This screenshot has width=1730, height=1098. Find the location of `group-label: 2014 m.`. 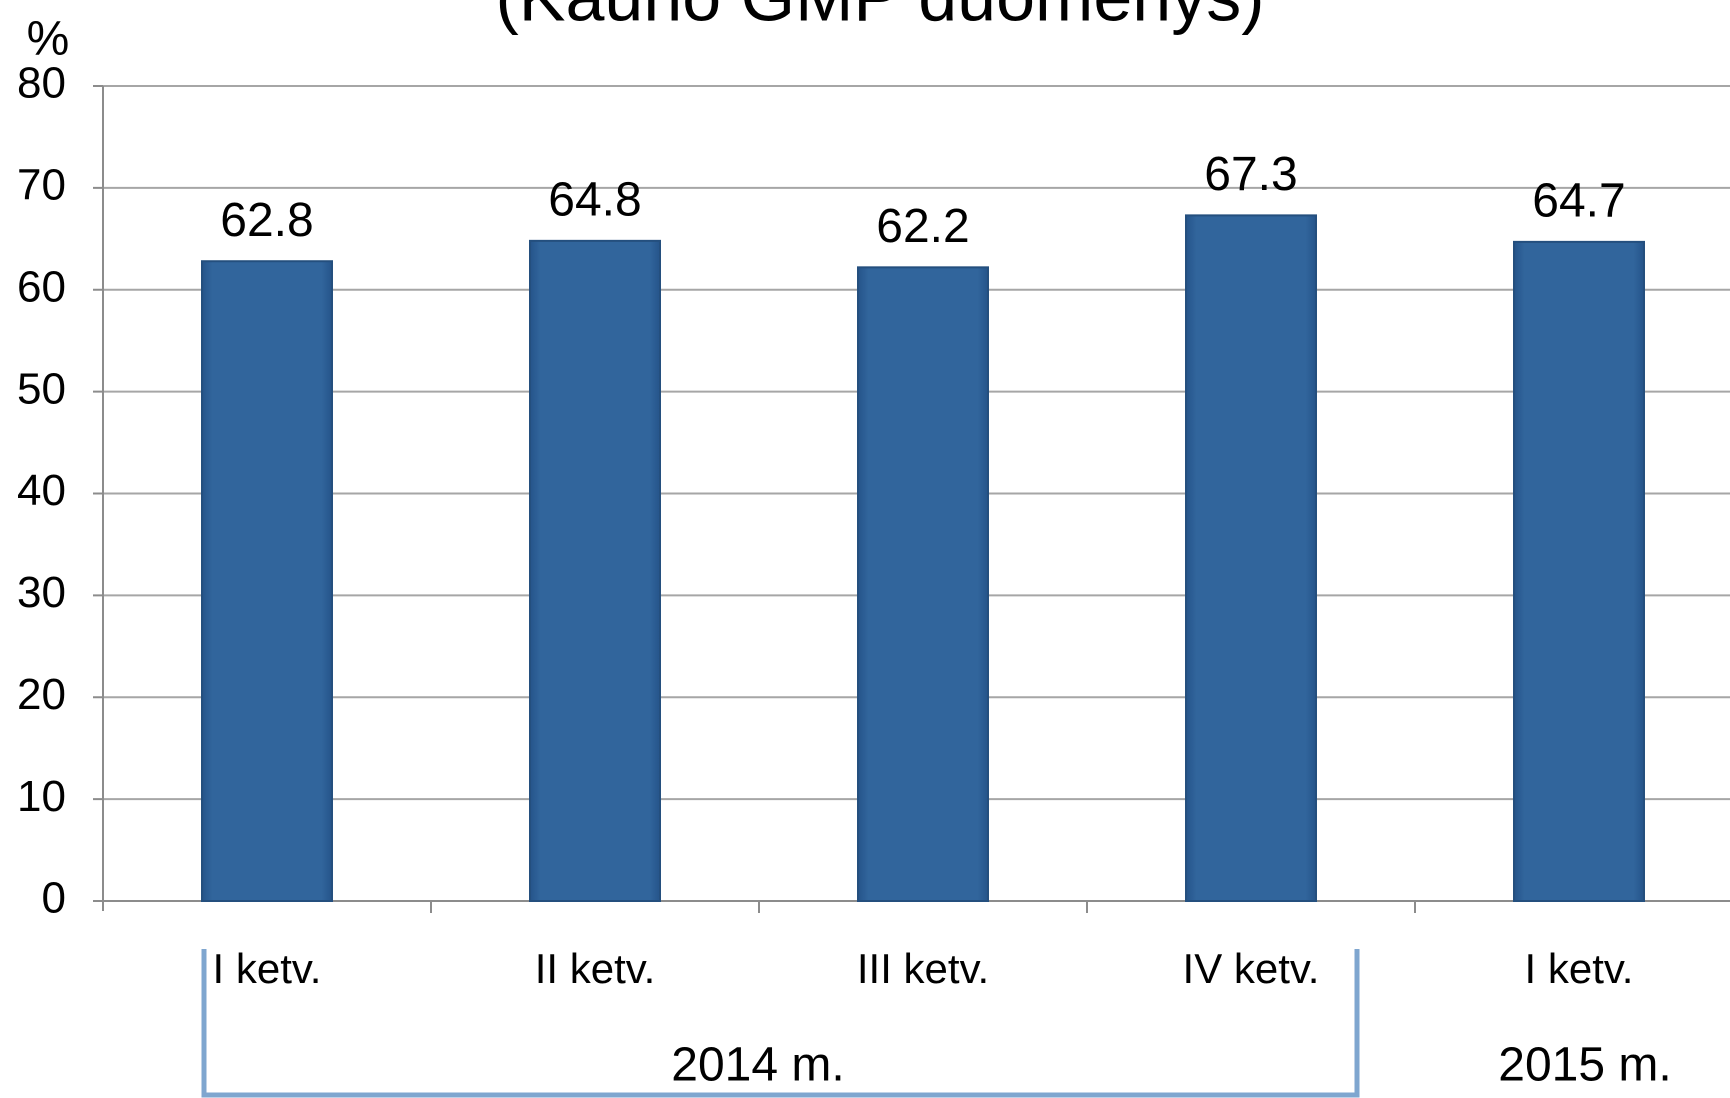

group-label: 2014 m. is located at coordinates (757, 1065).